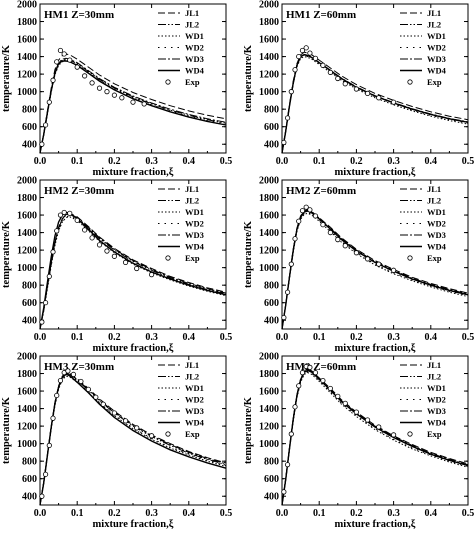 The image size is (474, 533). I want to click on legend-label: JL1, so click(434, 189).